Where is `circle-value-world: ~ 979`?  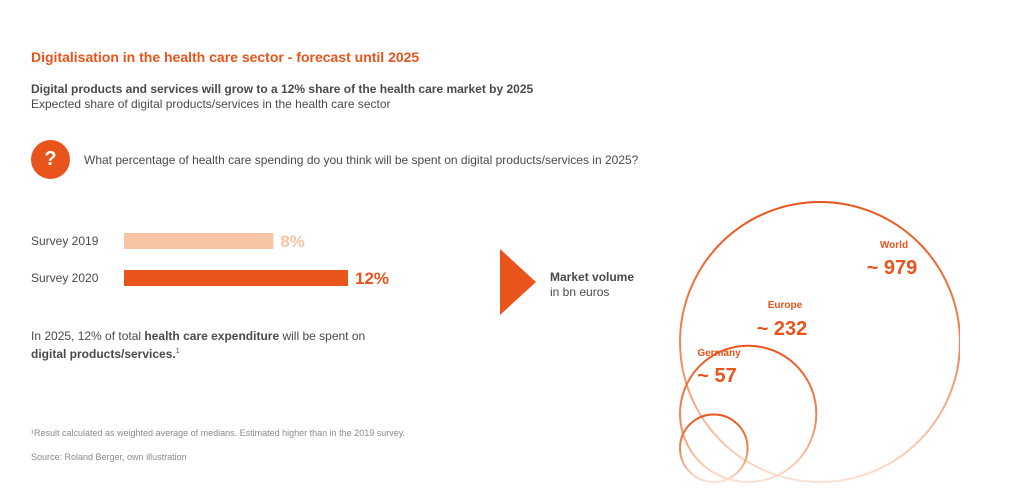 circle-value-world: ~ 979 is located at coordinates (892, 268).